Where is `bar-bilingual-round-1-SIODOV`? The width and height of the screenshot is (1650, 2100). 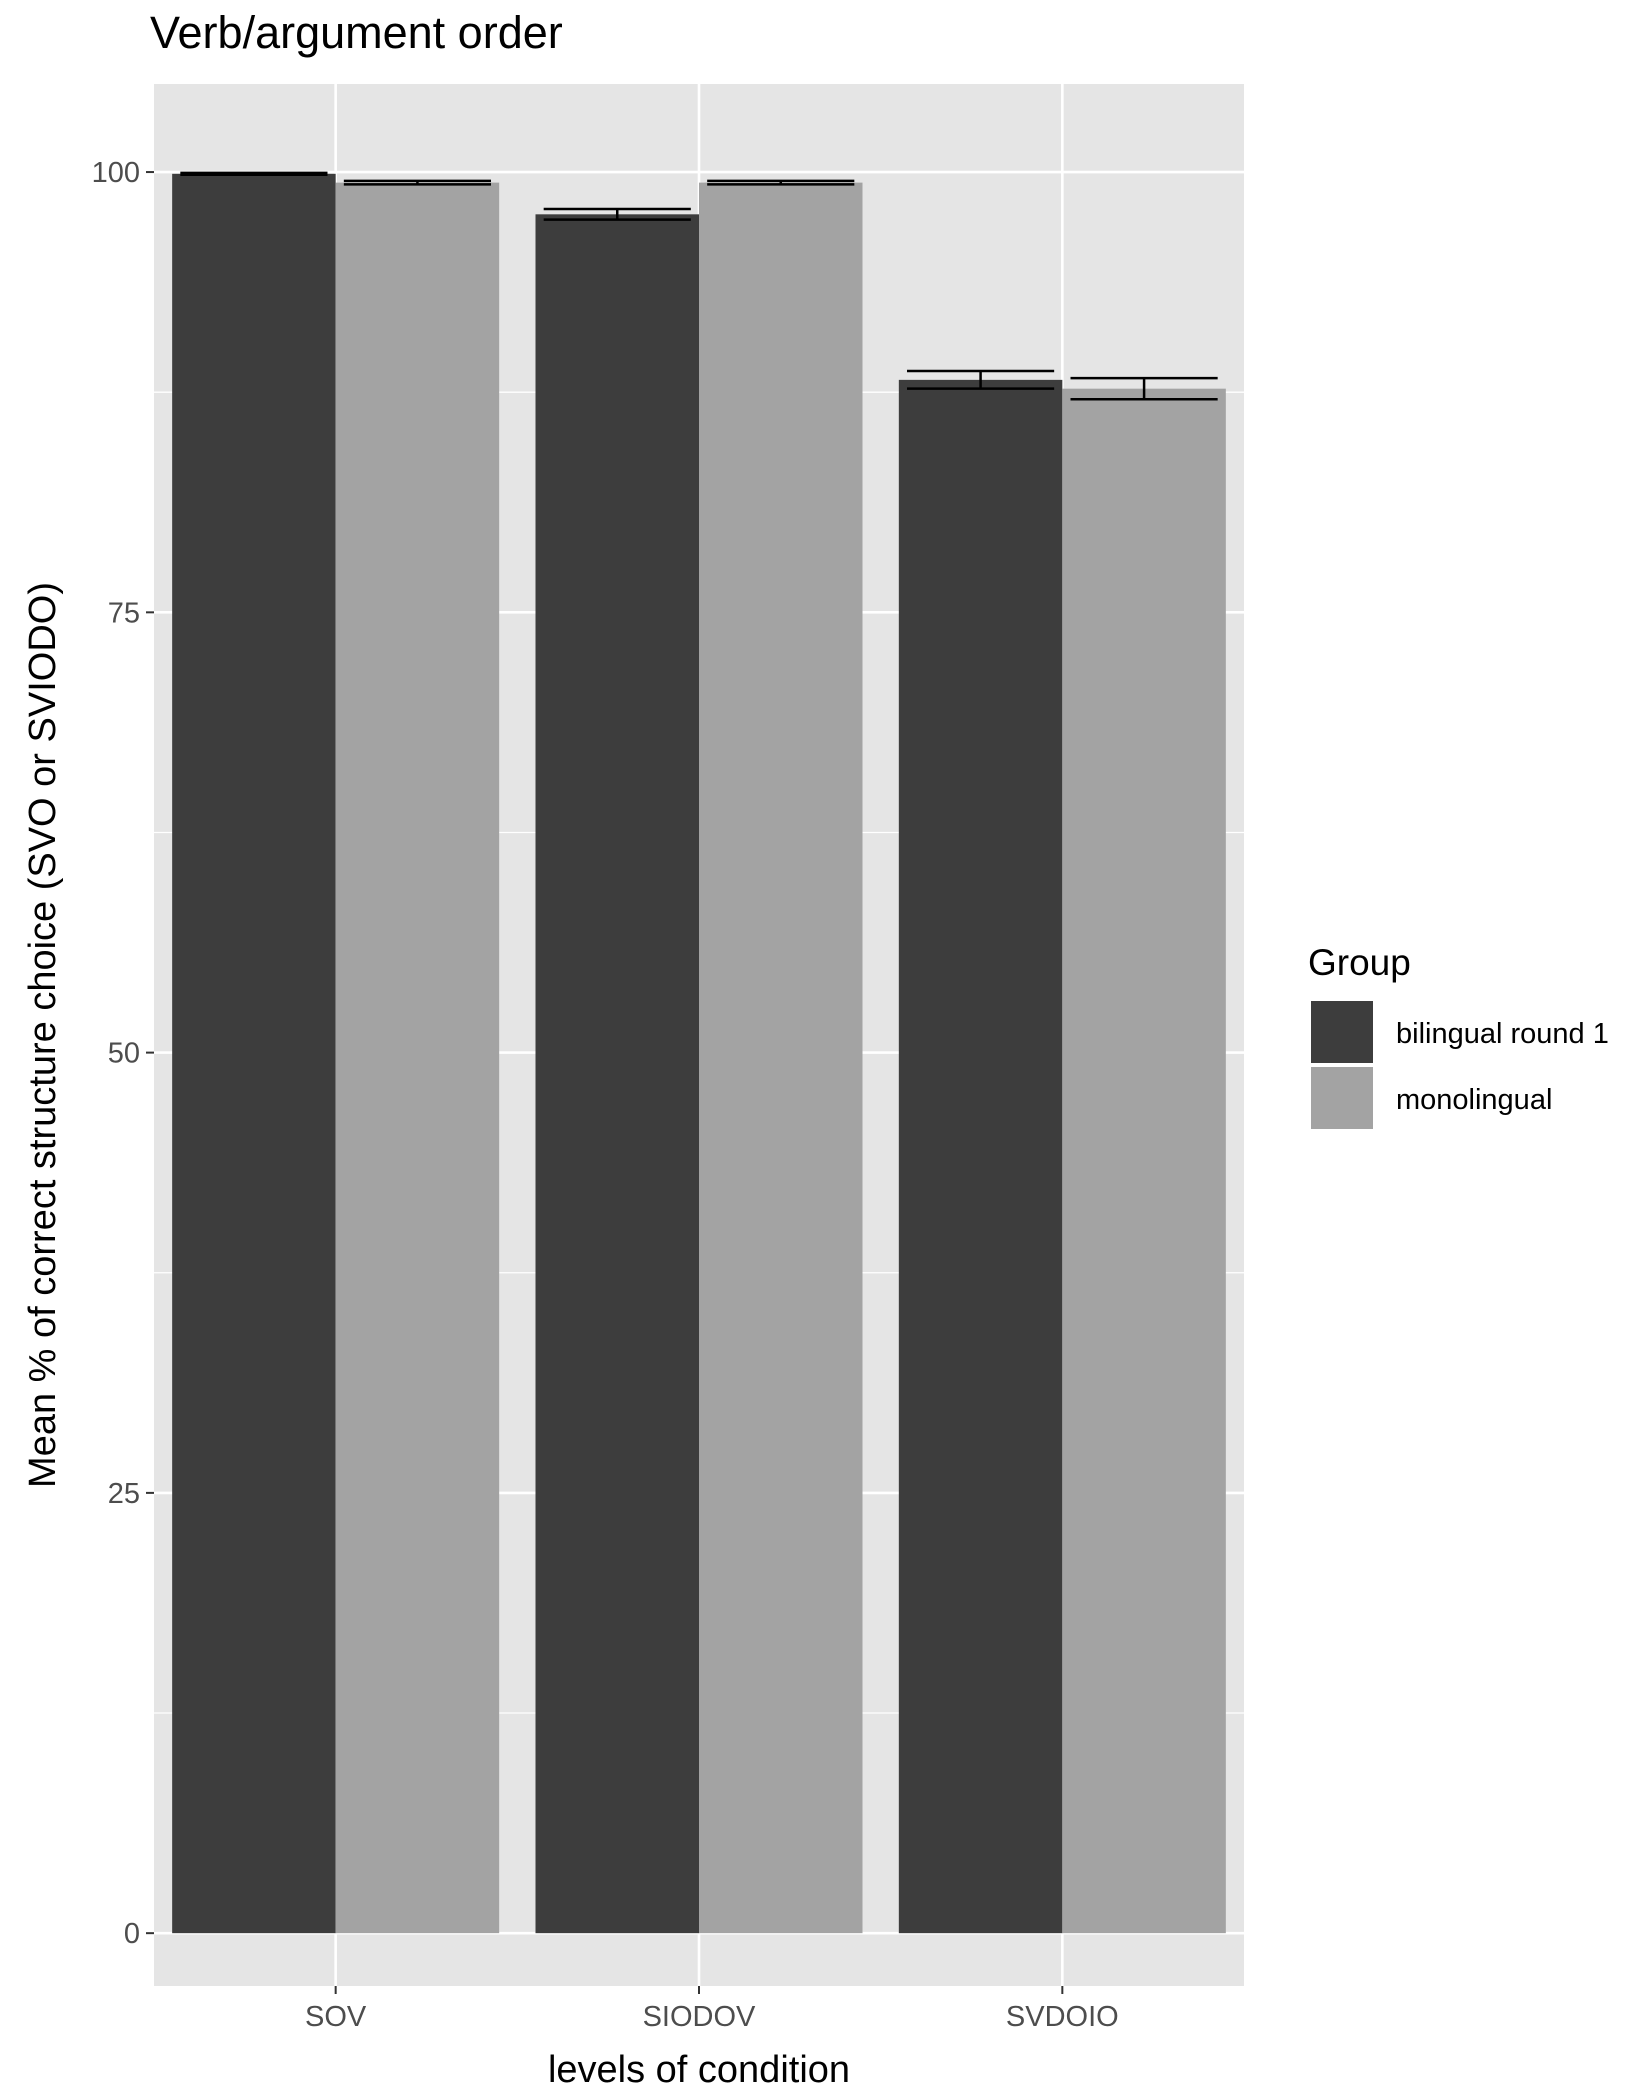 bar-bilingual-round-1-SIODOV is located at coordinates (617, 1074).